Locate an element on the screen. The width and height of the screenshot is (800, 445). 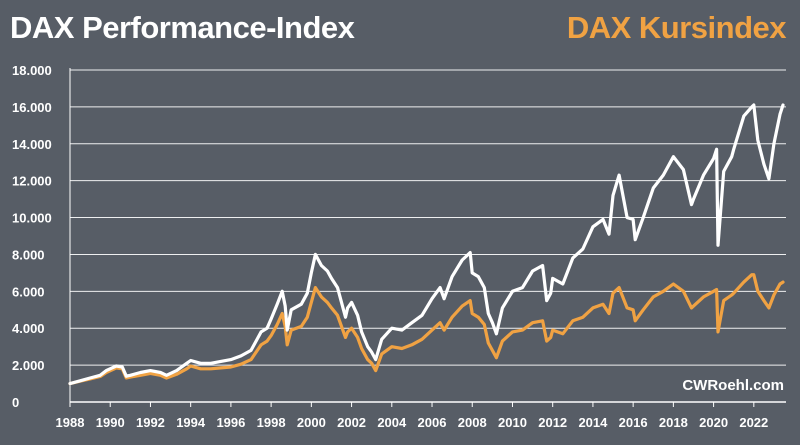
y-tick-label: 16.000 is located at coordinates (32, 107).